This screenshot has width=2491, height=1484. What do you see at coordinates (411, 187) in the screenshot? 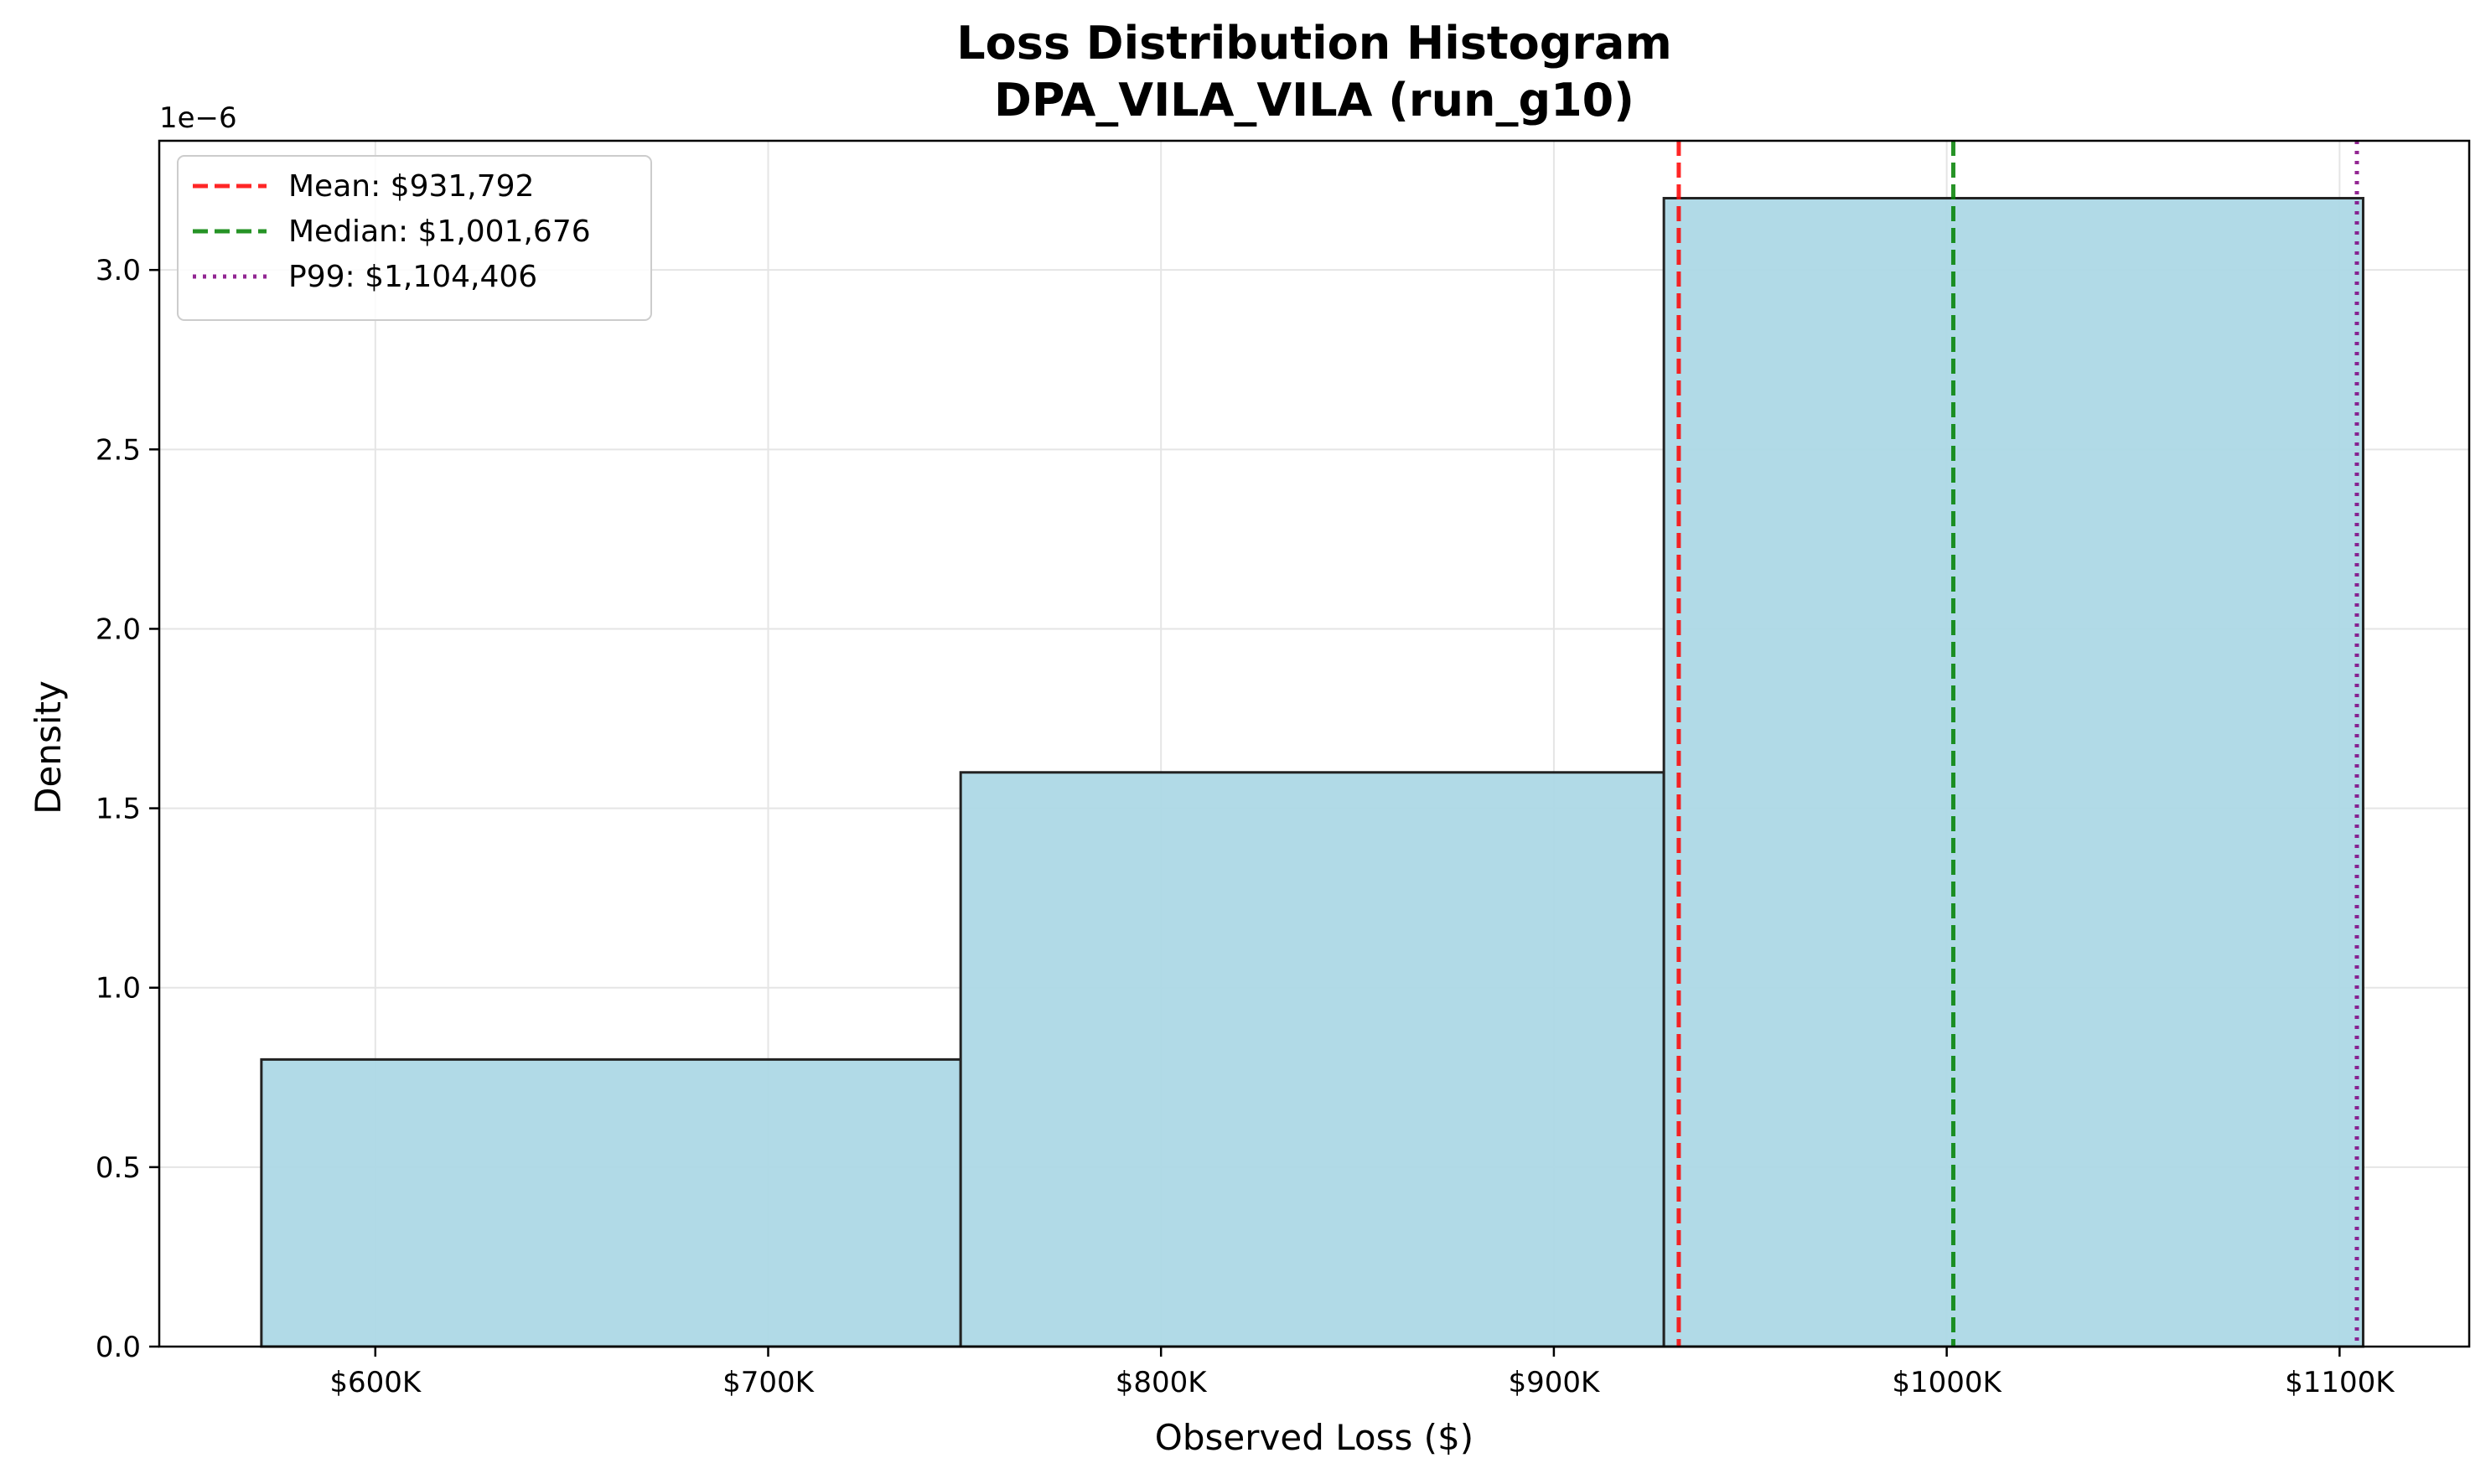
I see `legend-label: Mean: $931,792` at bounding box center [411, 187].